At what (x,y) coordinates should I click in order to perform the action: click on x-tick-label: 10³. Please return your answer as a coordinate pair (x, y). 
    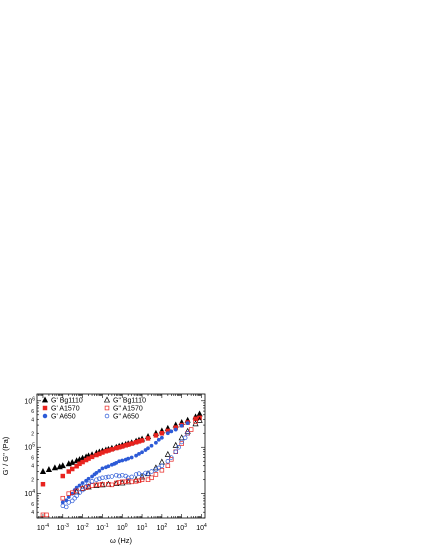
    Looking at the image, I should click on (181, 527).